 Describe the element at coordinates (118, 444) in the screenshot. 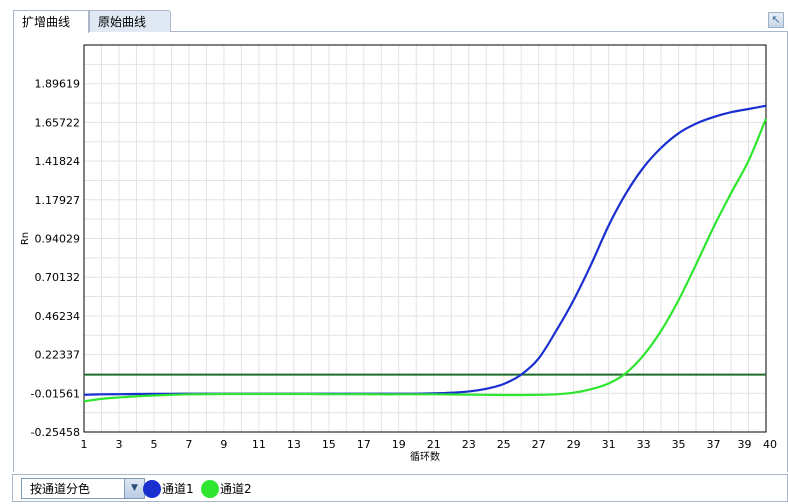

I see `x-tick-label: 3` at that location.